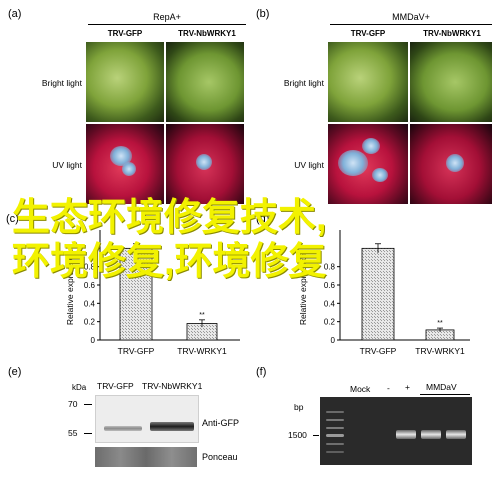  What do you see at coordinates (388, 388) in the screenshot?
I see `panel-f-minus-label: -` at bounding box center [388, 388].